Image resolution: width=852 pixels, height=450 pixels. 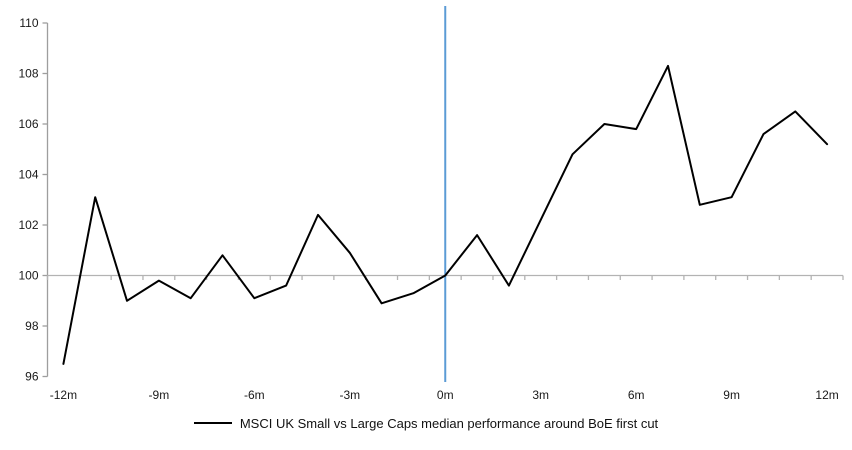 I want to click on y-axis-tick-label: 98, so click(x=32, y=326).